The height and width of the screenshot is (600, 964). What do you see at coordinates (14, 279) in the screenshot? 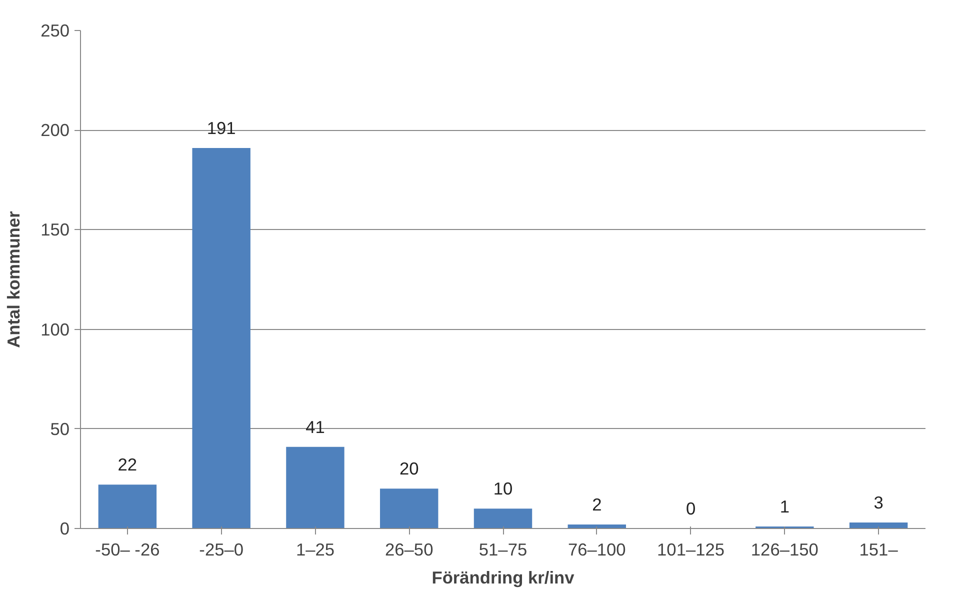
I see `y-axis-title: Antal kommuner` at bounding box center [14, 279].